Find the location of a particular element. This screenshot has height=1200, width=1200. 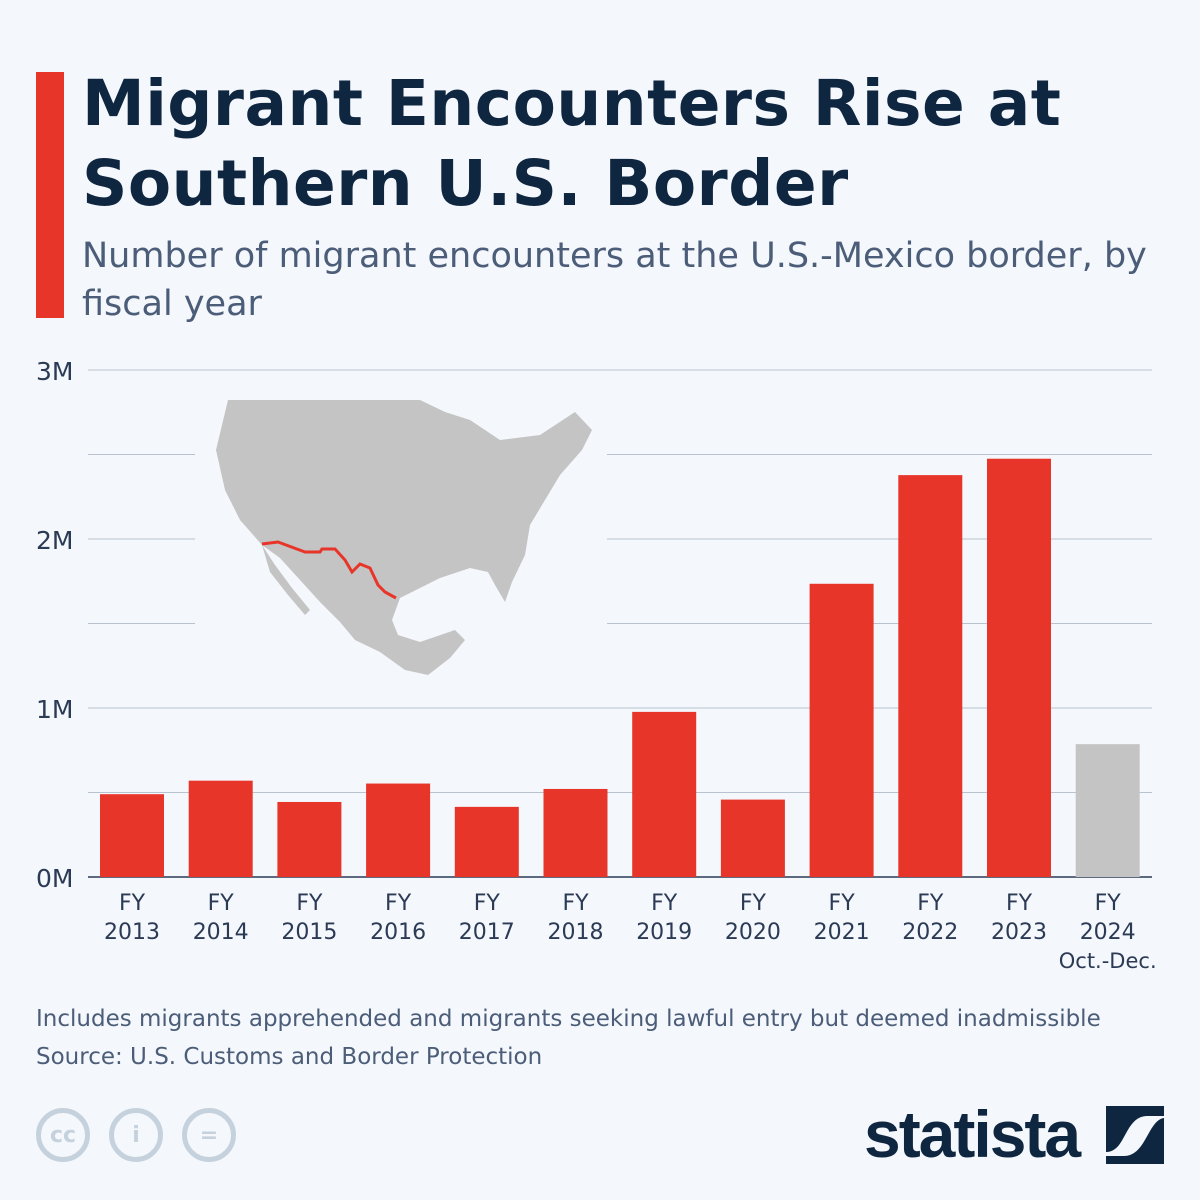

statista-logo-icon is located at coordinates (1135, 1135).